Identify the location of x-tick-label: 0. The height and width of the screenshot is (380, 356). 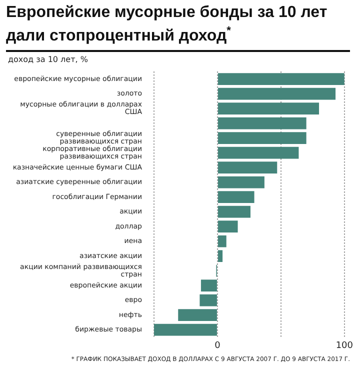
(217, 345).